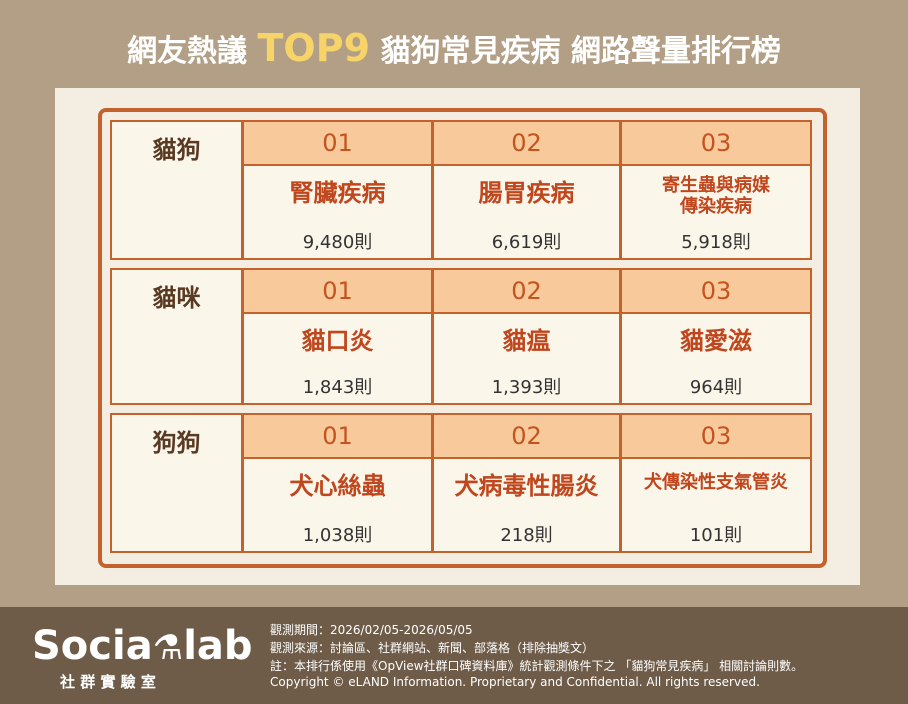  What do you see at coordinates (526, 242) in the screenshot?
I see `mention-count: 6,619則` at bounding box center [526, 242].